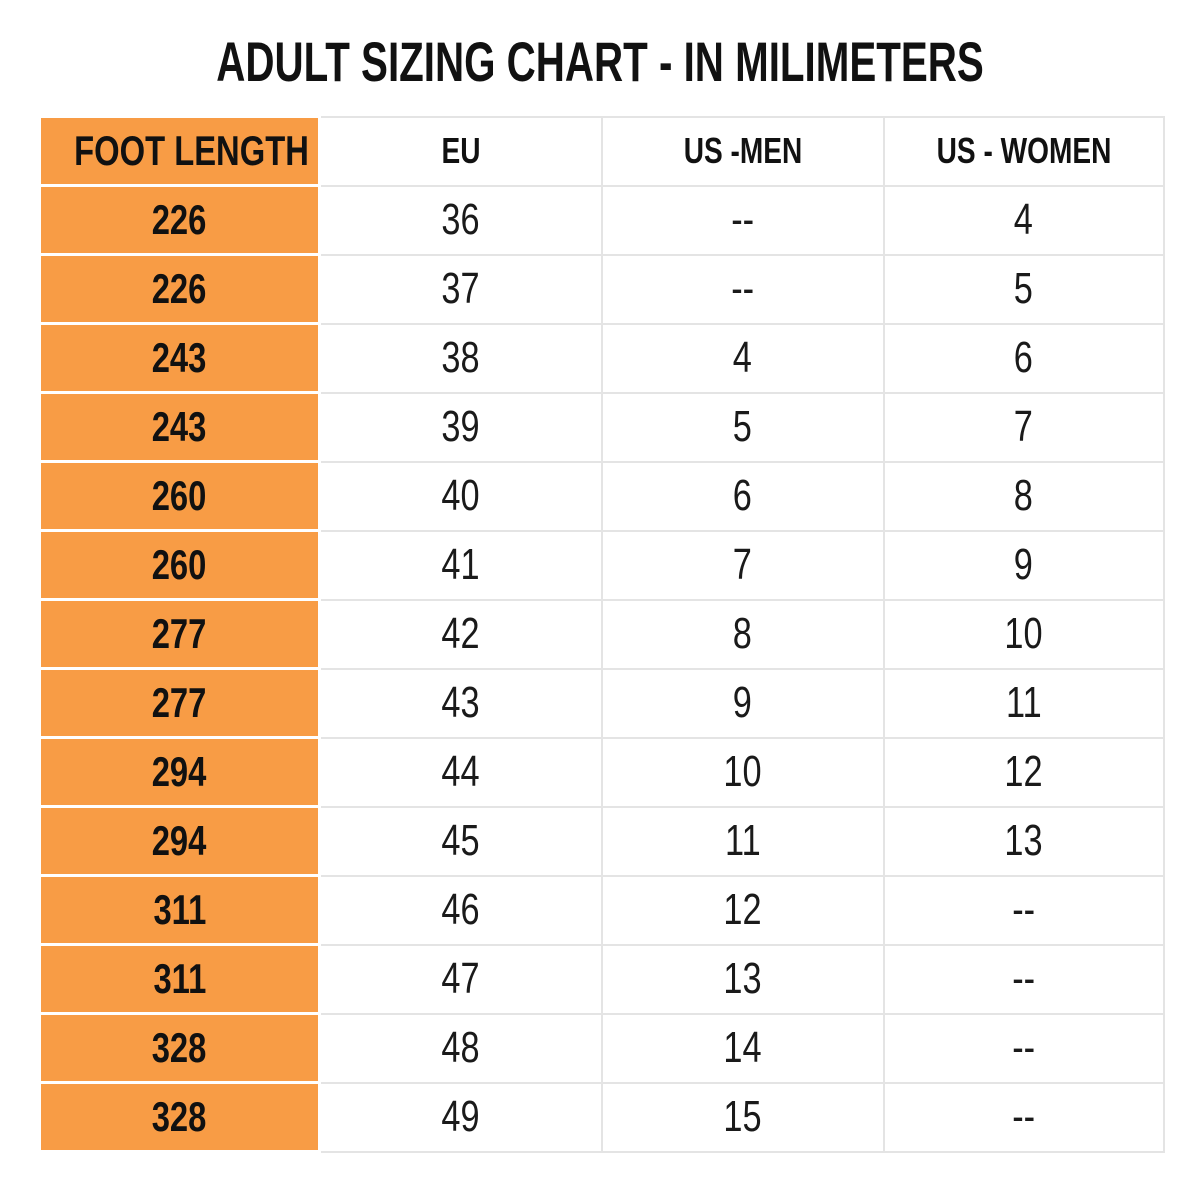  I want to click on eu-cell: 46, so click(460, 910).